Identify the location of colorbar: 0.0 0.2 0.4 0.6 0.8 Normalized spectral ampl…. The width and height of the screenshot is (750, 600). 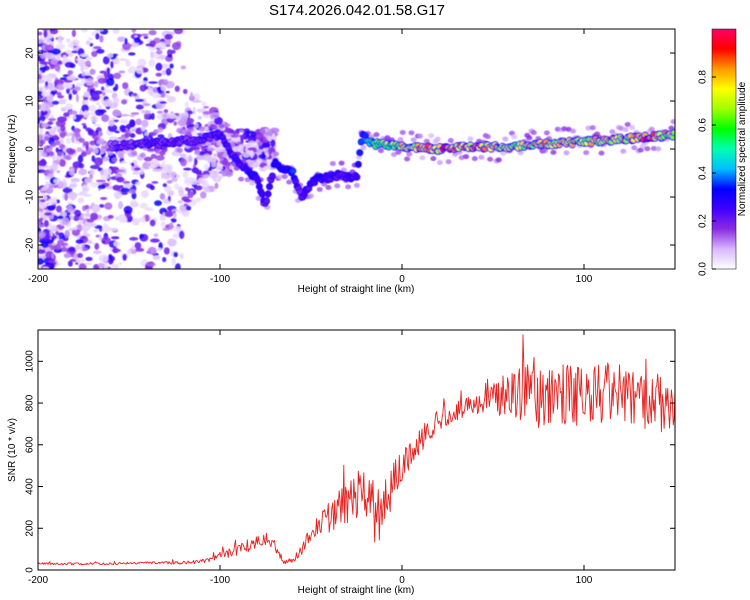
(723, 152).